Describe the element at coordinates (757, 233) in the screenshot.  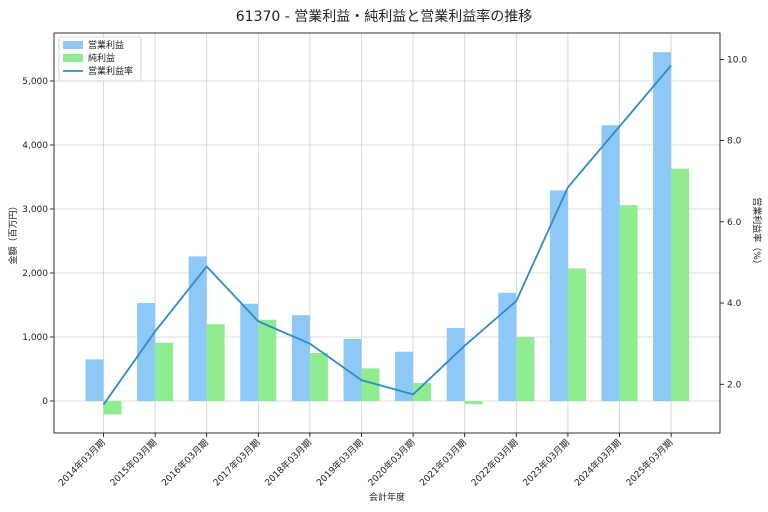
I see `y2-axis-label: 営業利益率（%）` at that location.